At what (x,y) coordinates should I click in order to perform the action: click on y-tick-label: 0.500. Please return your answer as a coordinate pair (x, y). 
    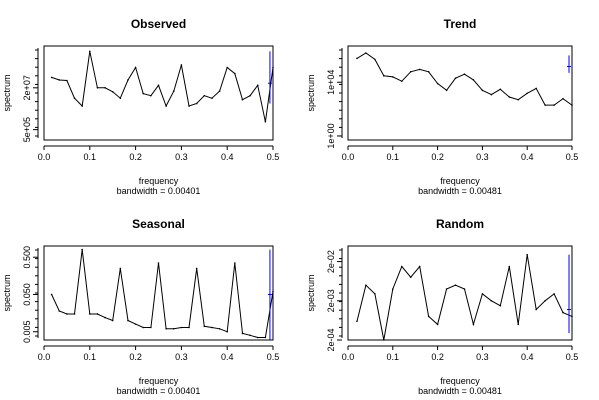
    Looking at the image, I should click on (27, 257).